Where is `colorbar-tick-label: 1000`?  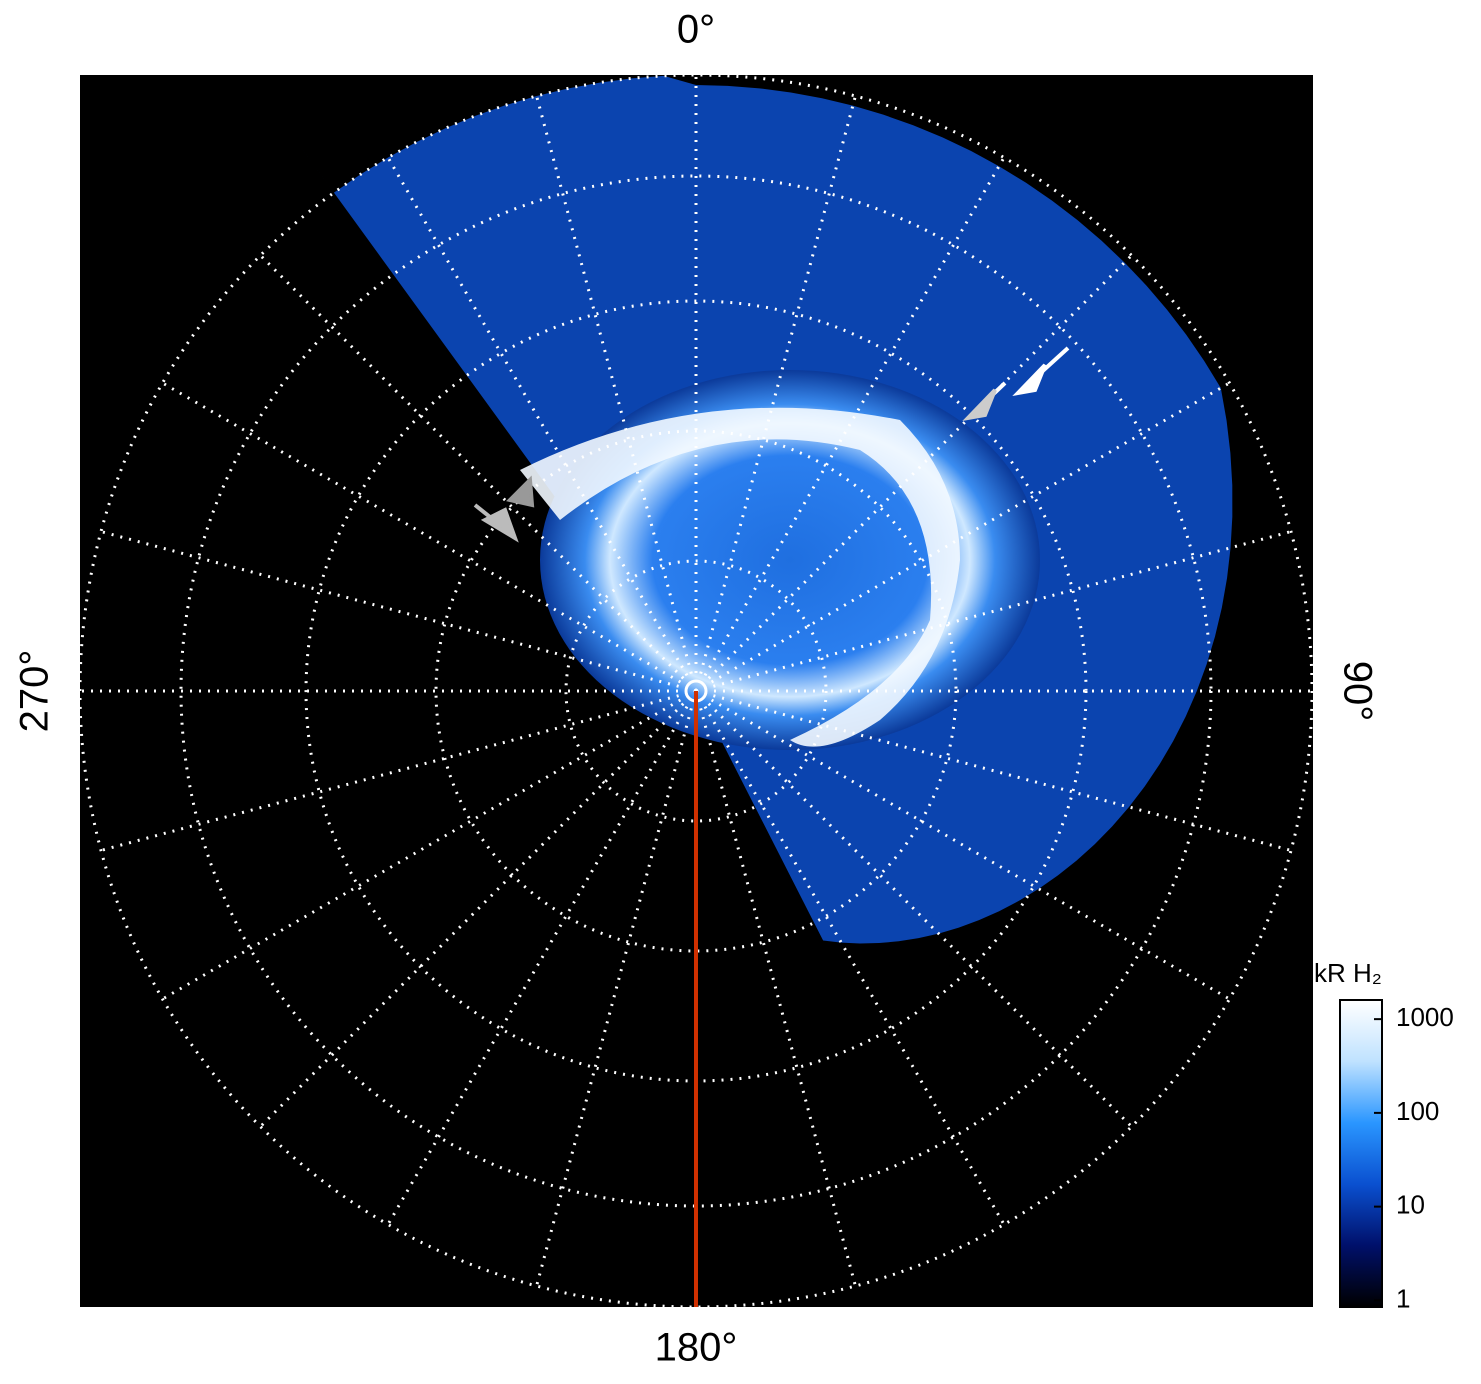
colorbar-tick-label: 1000 is located at coordinates (1425, 1017).